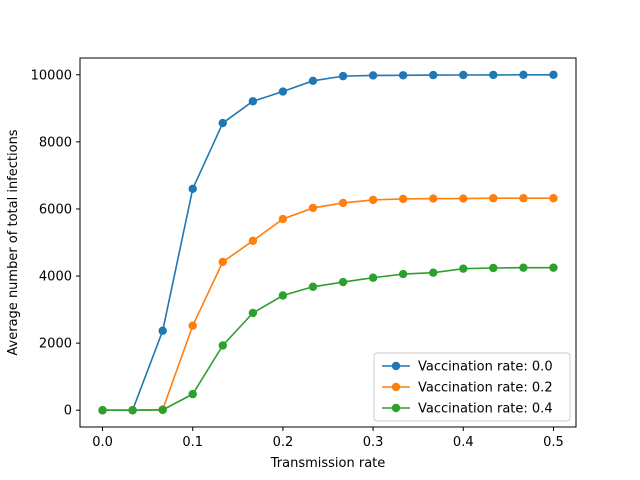  I want to click on legend-label: Vaccination rate: 0.2, so click(485, 388).